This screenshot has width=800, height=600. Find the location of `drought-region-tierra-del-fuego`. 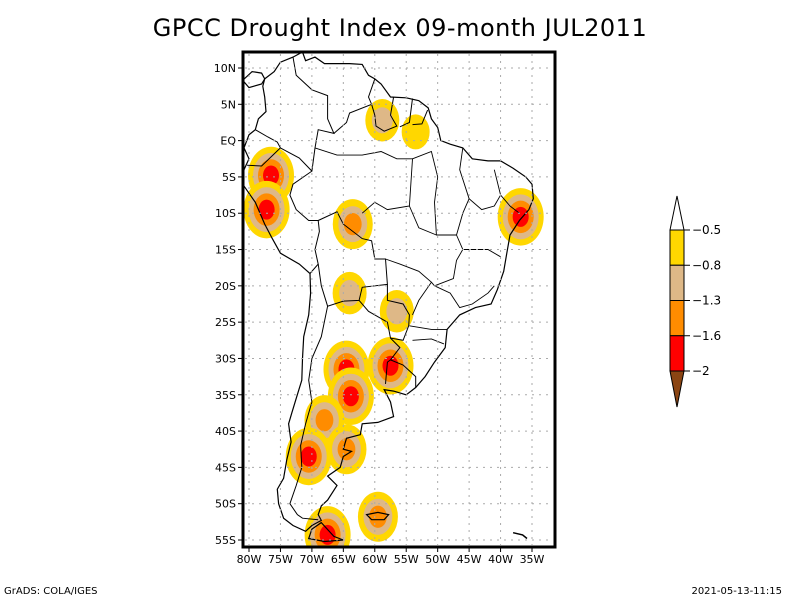

drought-region-tierra-del-fuego is located at coordinates (327, 526).